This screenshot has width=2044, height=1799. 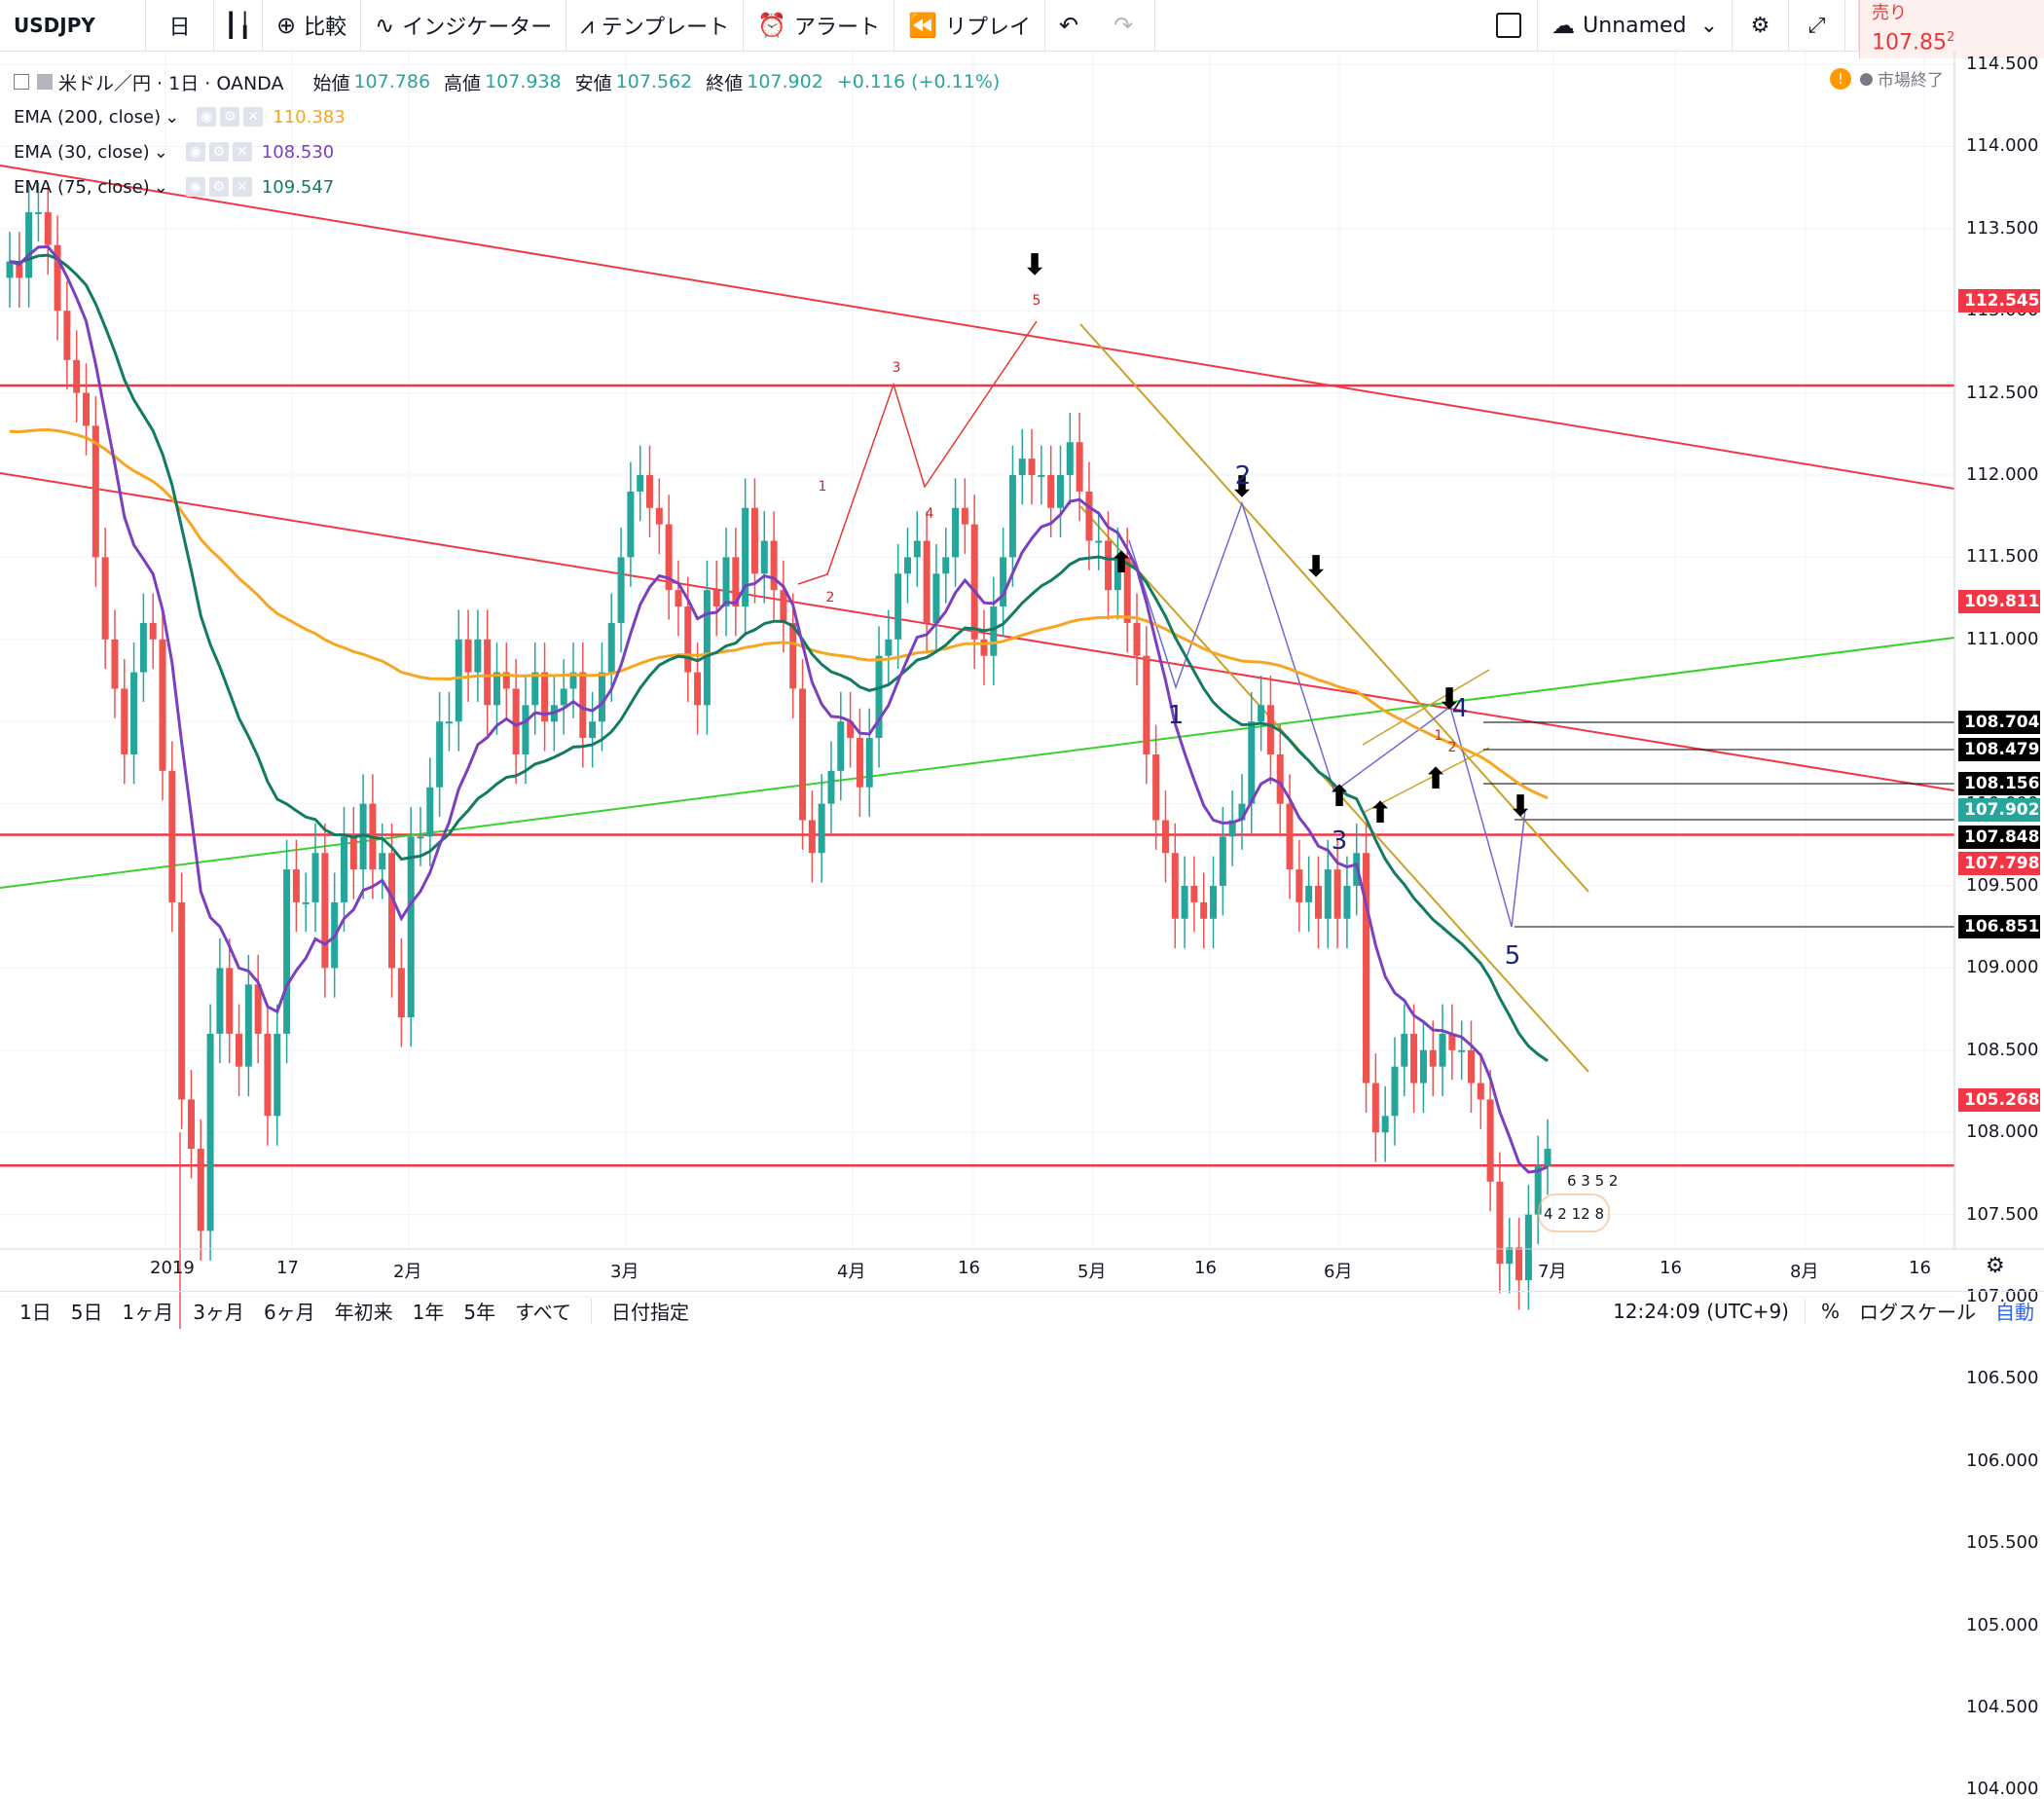 I want to click on indicator-row: EMA (75, close) ⌄ ◉ ⚙ ✕ 109.547, so click(x=513, y=186).